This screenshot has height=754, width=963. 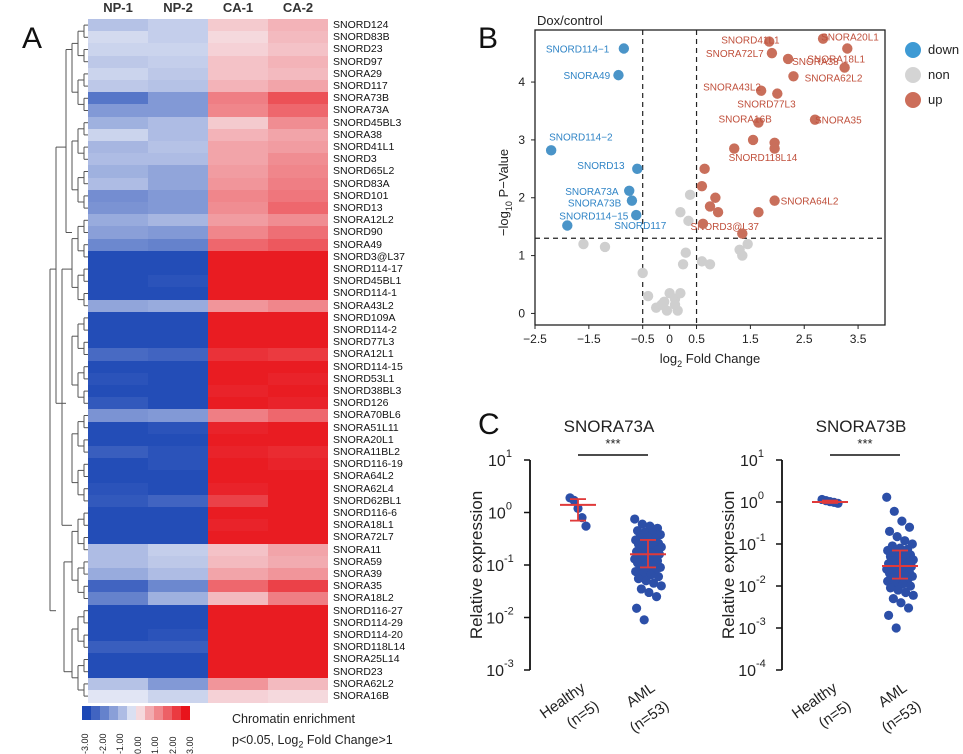 I want to click on x-tick-label: 0.5, so click(x=696, y=339).